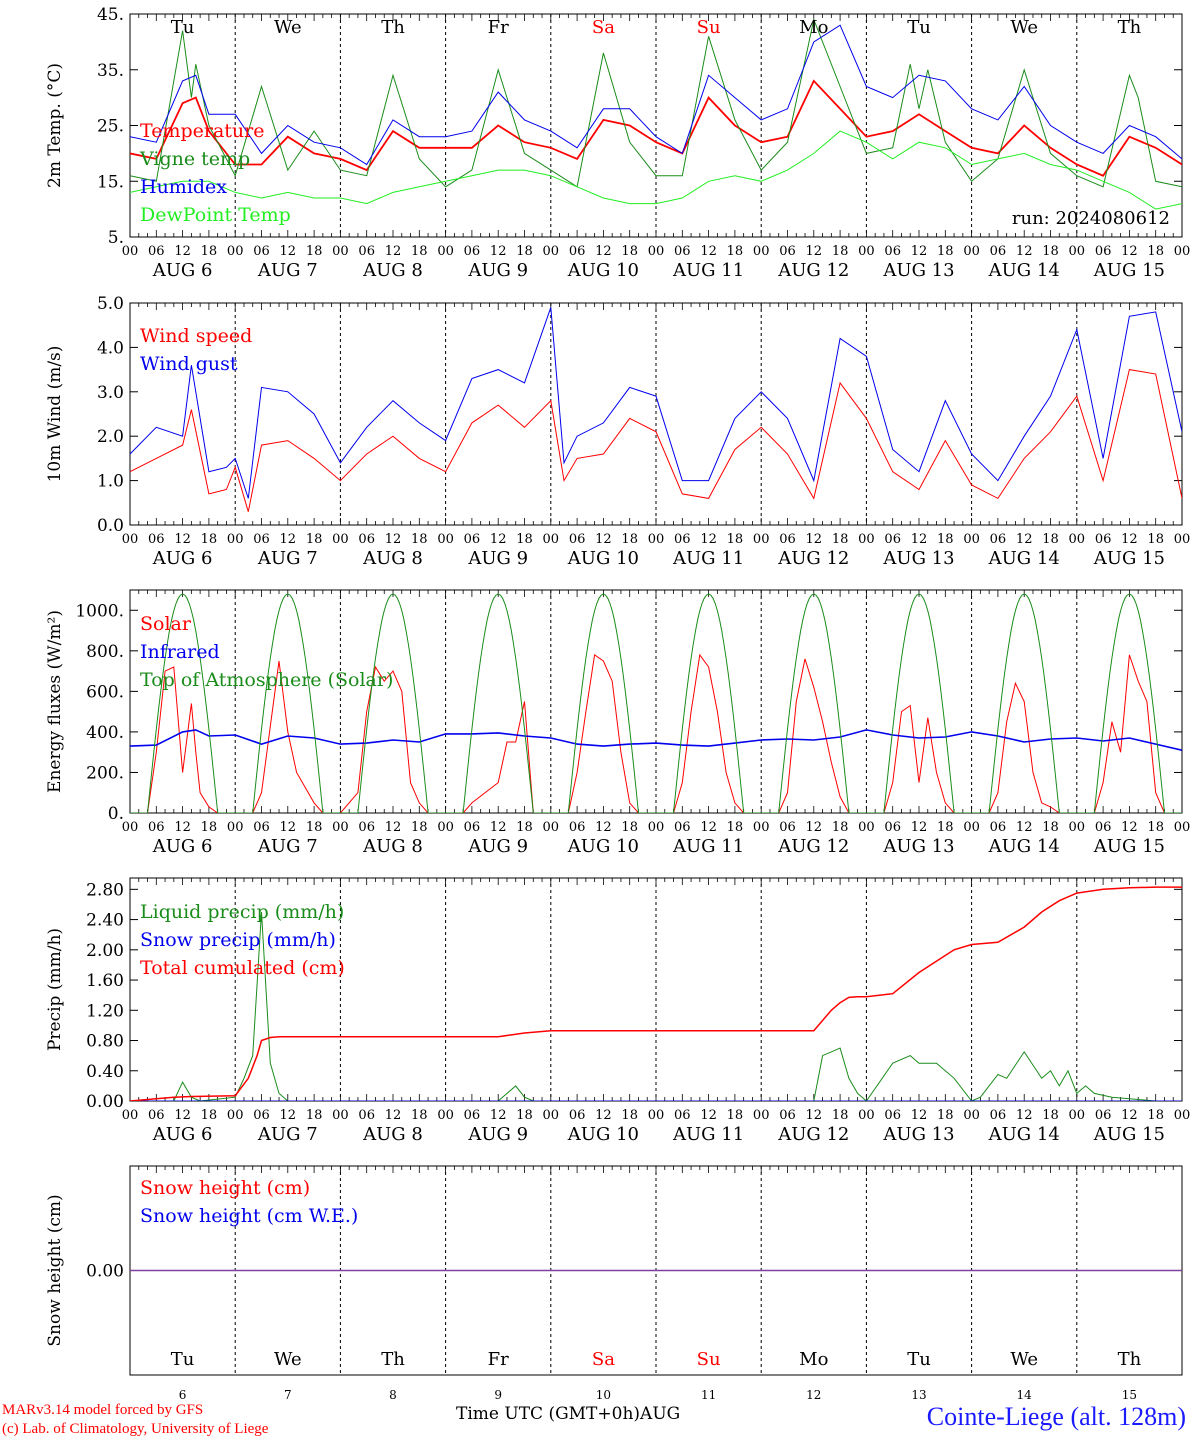 This screenshot has width=1194, height=1440. Describe the element at coordinates (110, 393) in the screenshot. I see `y-tick-label: 3.0` at that location.